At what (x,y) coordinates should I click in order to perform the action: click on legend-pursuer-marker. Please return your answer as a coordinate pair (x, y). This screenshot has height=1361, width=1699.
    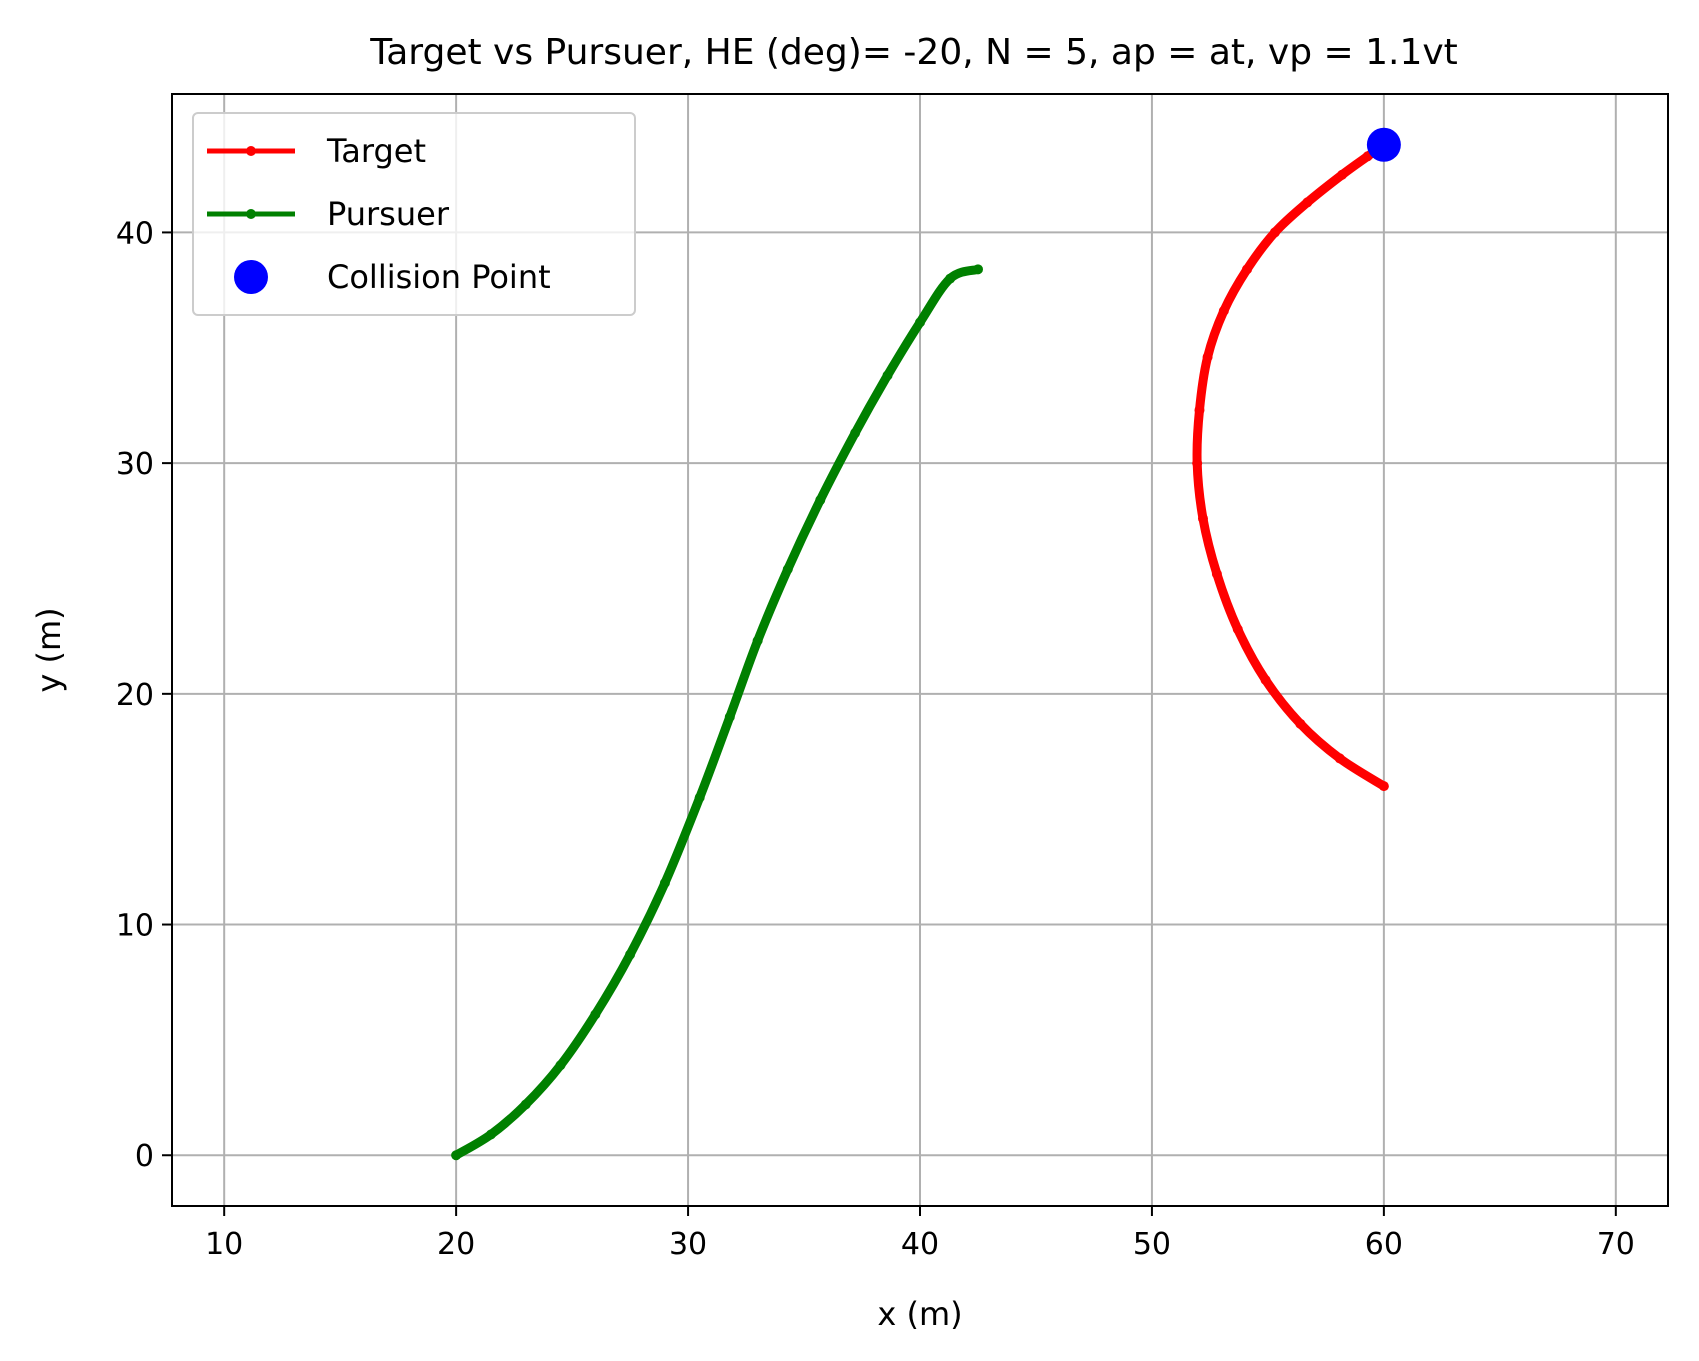
    Looking at the image, I should click on (251, 214).